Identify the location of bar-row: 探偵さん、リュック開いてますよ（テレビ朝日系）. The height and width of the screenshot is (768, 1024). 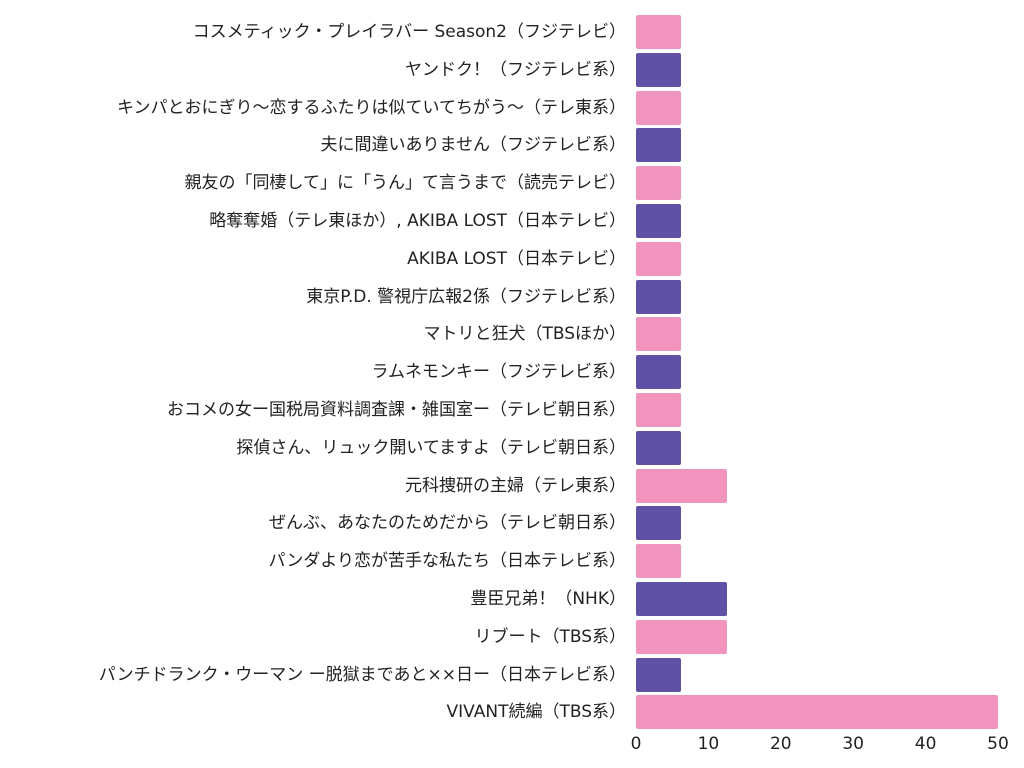
(512, 447).